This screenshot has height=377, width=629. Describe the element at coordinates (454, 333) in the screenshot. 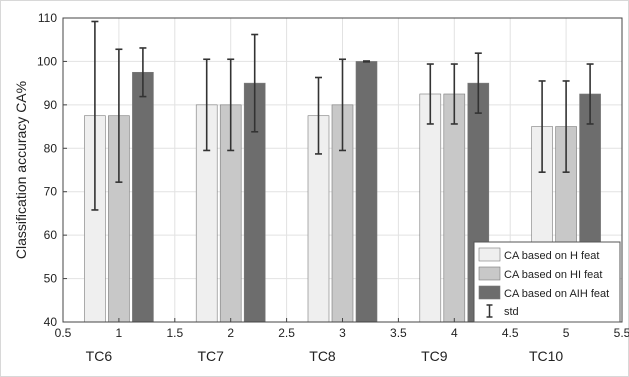

I see `x-tick-label: 4` at that location.